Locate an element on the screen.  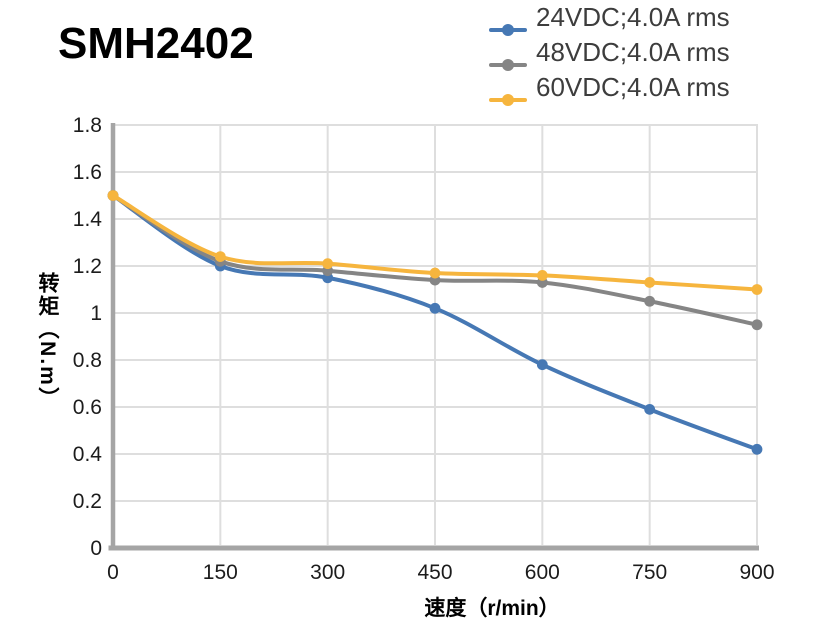
y-tick-label: 0.2 is located at coordinates (87, 501).